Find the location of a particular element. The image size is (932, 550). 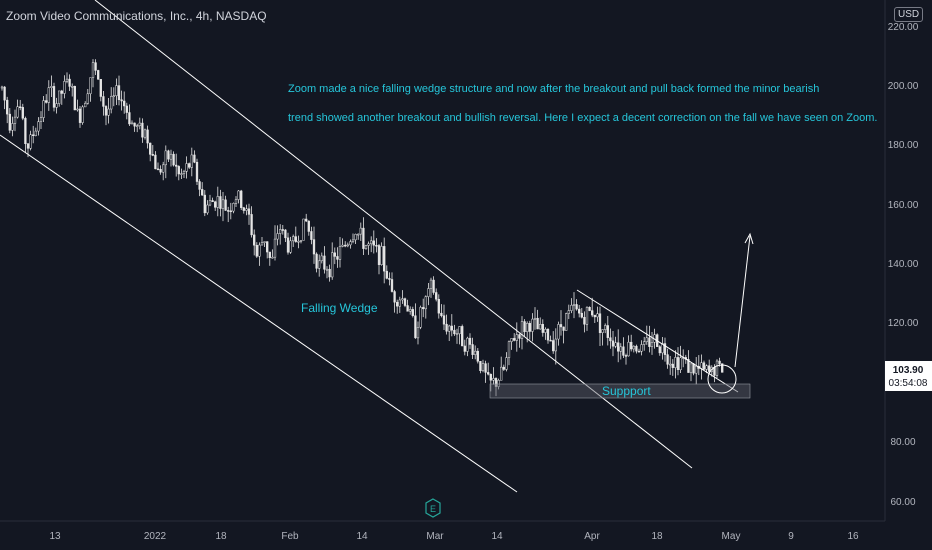

x-tick-label: 18 is located at coordinates (221, 536).